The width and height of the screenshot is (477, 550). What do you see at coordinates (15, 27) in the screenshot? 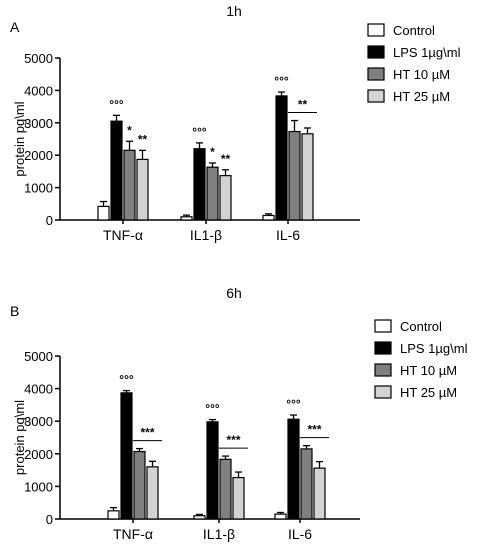
I see `panel-label: A` at bounding box center [15, 27].